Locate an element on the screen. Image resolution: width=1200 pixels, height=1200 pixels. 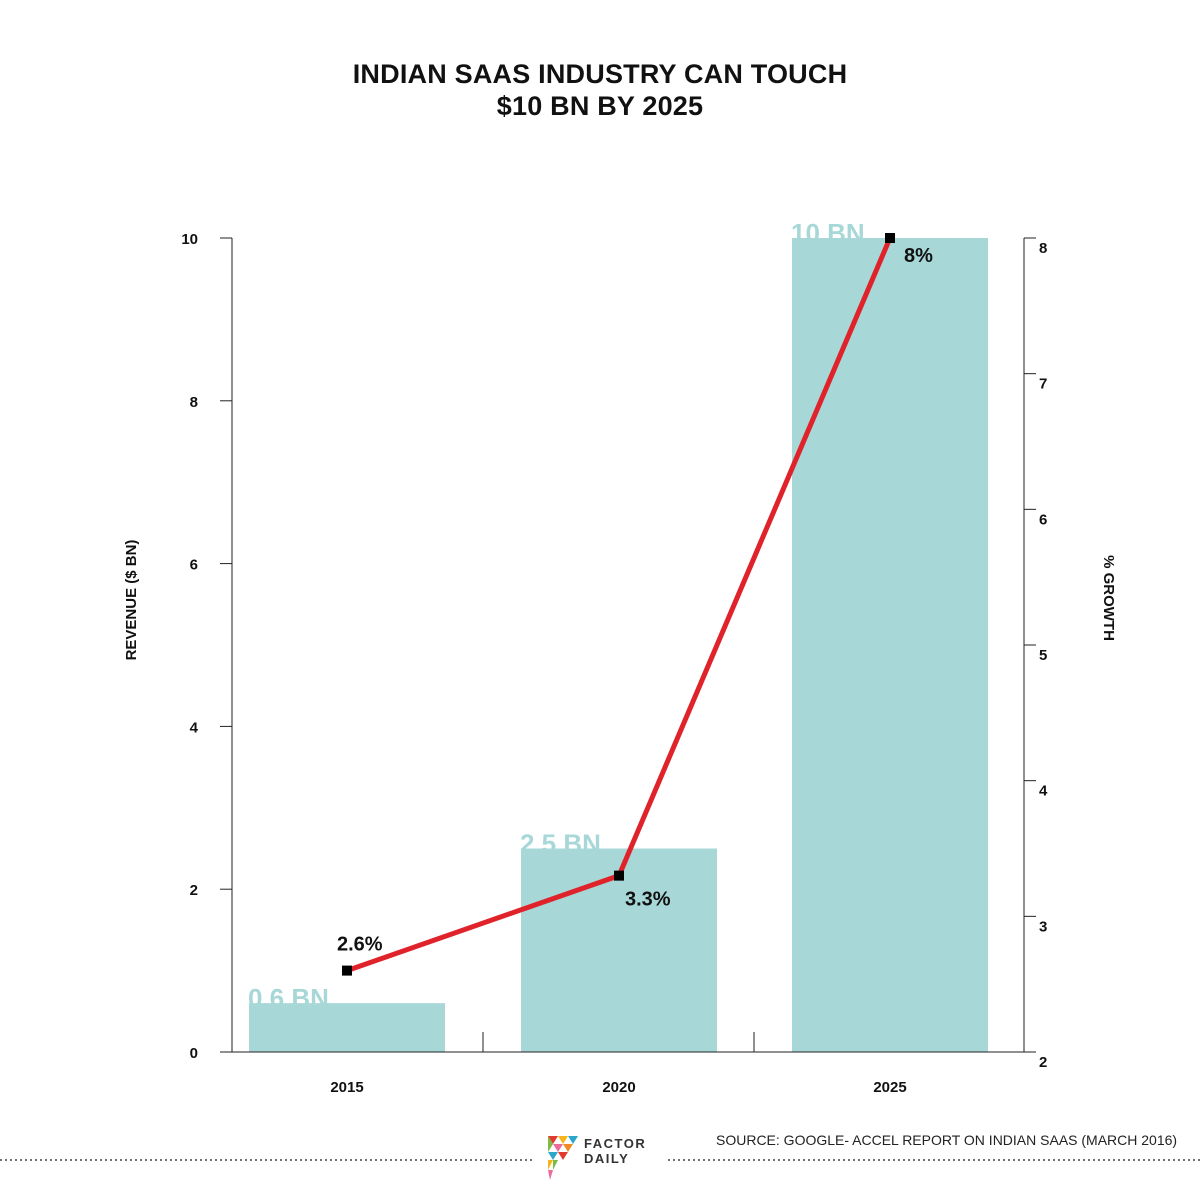
title-line-2: $10 BN BY 2025 is located at coordinates (600, 106).